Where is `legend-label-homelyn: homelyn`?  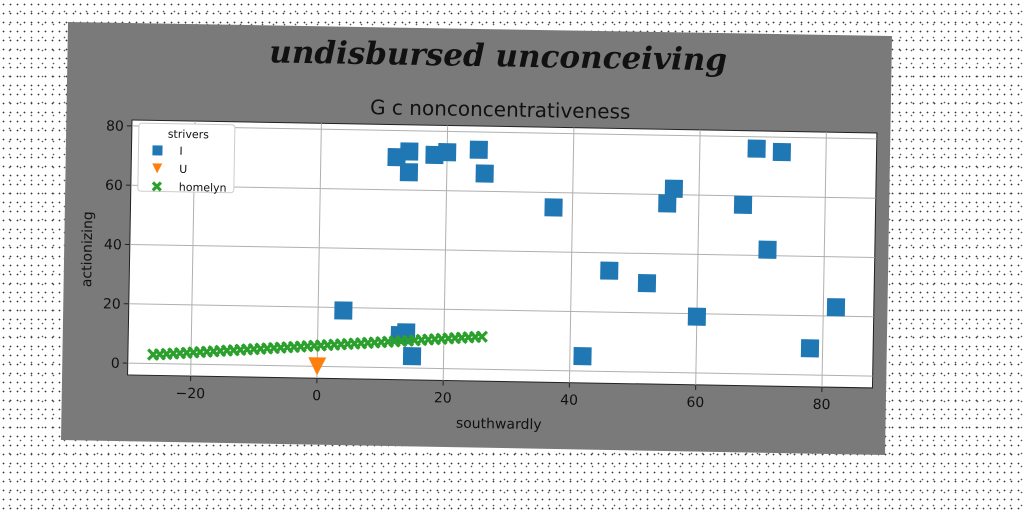
legend-label-homelyn: homelyn is located at coordinates (203, 188).